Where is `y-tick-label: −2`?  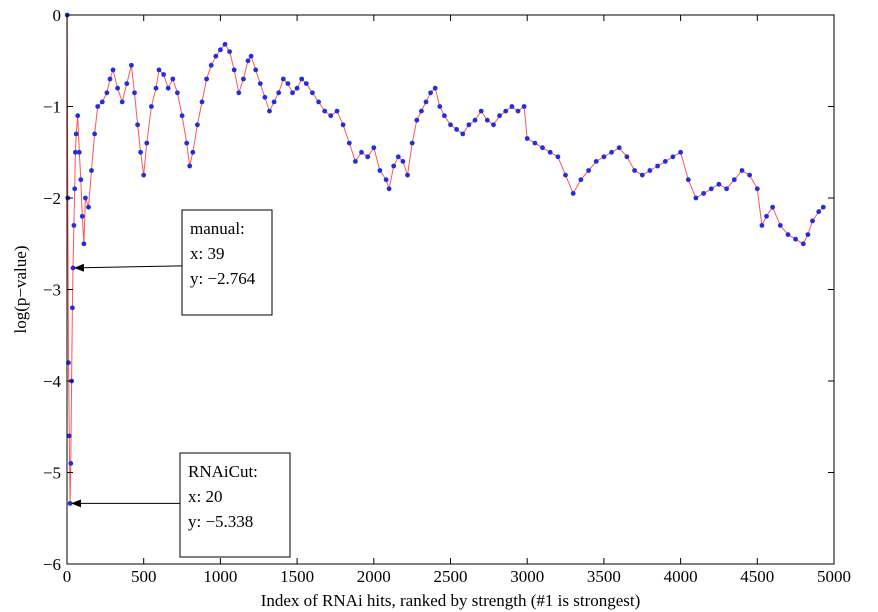 y-tick-label: −2 is located at coordinates (52, 198).